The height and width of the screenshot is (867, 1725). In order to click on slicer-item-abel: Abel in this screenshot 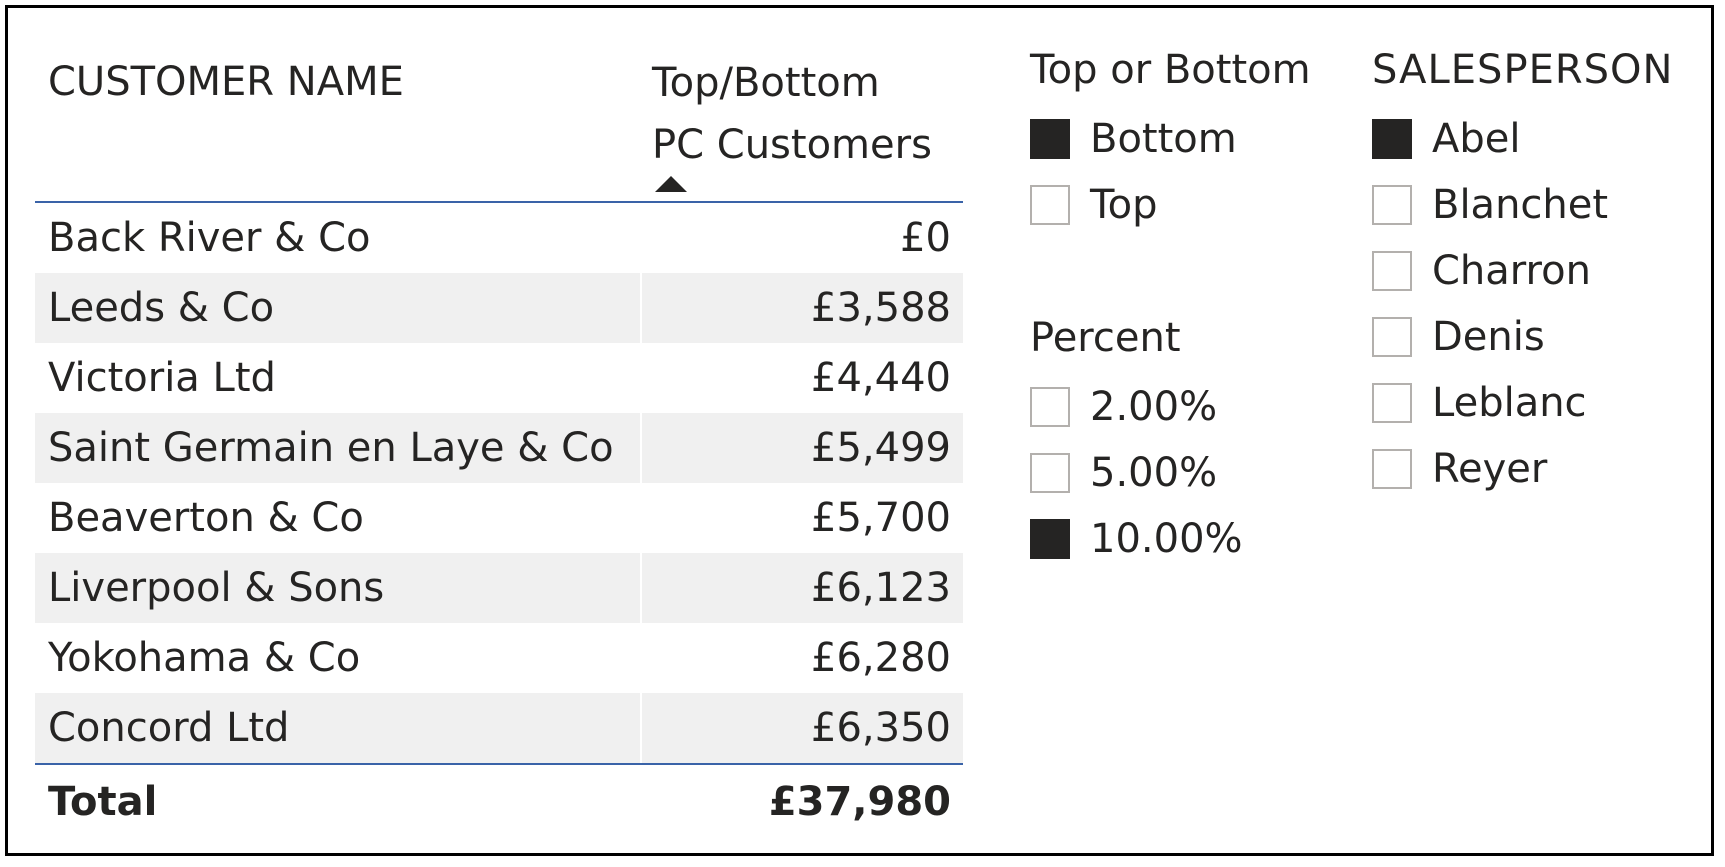, I will do `click(1522, 139)`.